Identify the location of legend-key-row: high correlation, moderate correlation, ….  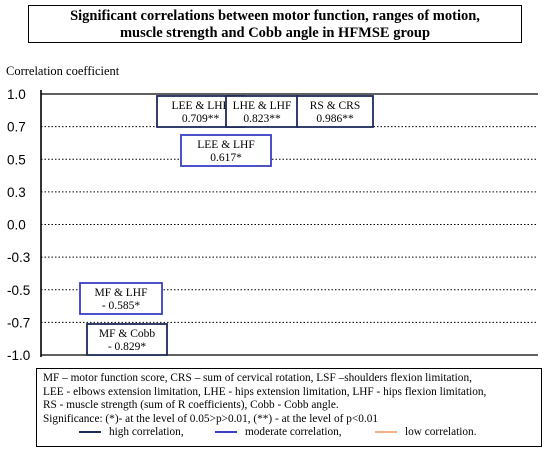
(289, 433).